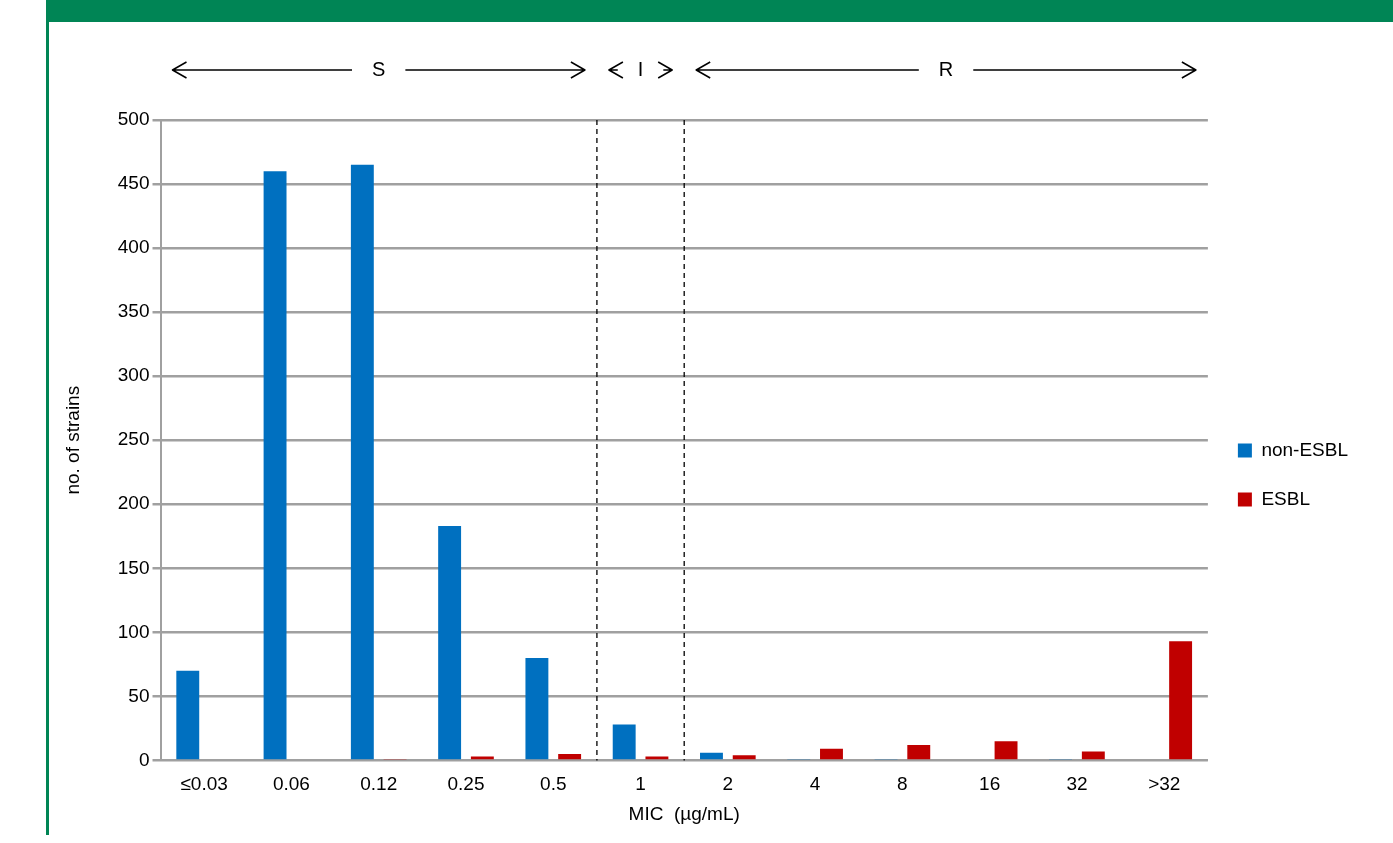 The width and height of the screenshot is (1393, 843). What do you see at coordinates (133, 311) in the screenshot?
I see `y-tick-label: 350` at bounding box center [133, 311].